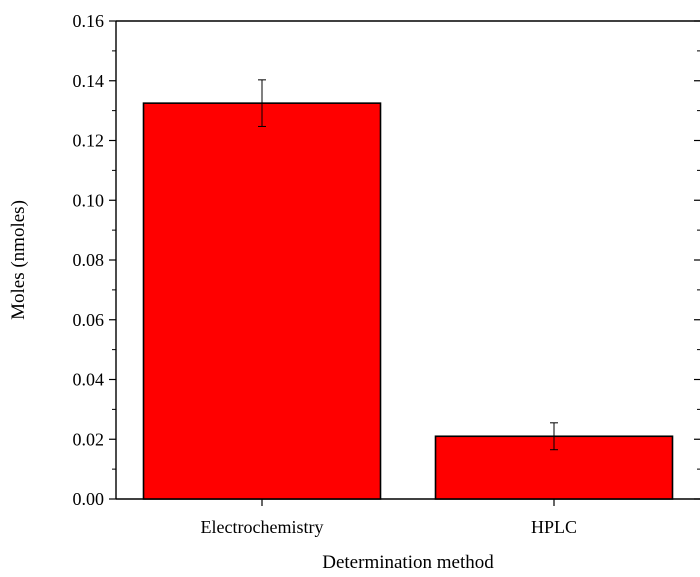 Image resolution: width=700 pixels, height=577 pixels. I want to click on y-tick-label: 0.04, so click(89, 380).